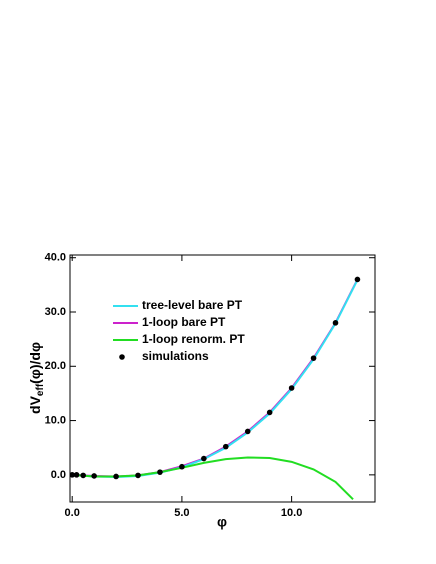 This screenshot has width=436, height=564. What do you see at coordinates (35, 404) in the screenshot?
I see `y-label-main: dV` at bounding box center [35, 404].